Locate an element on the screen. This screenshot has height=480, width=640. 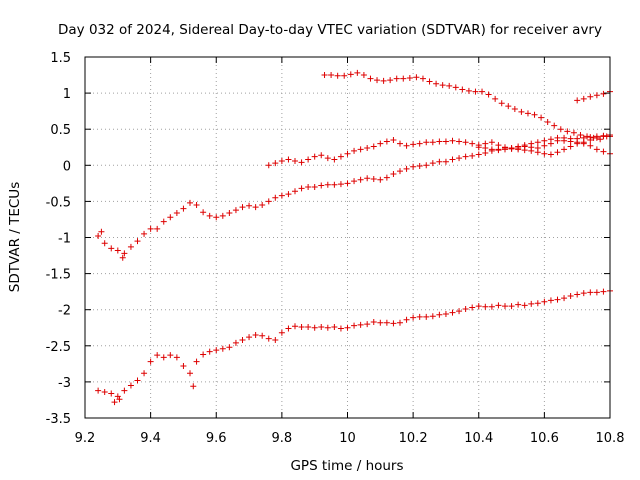
x-tick-label: 9.4 is located at coordinates (150, 438).